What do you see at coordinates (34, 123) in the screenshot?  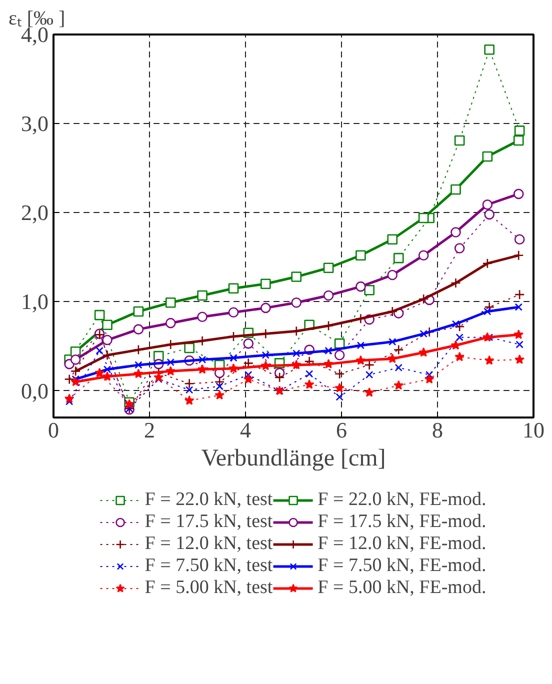 I see `y-tick-label: 3,0` at bounding box center [34, 123].